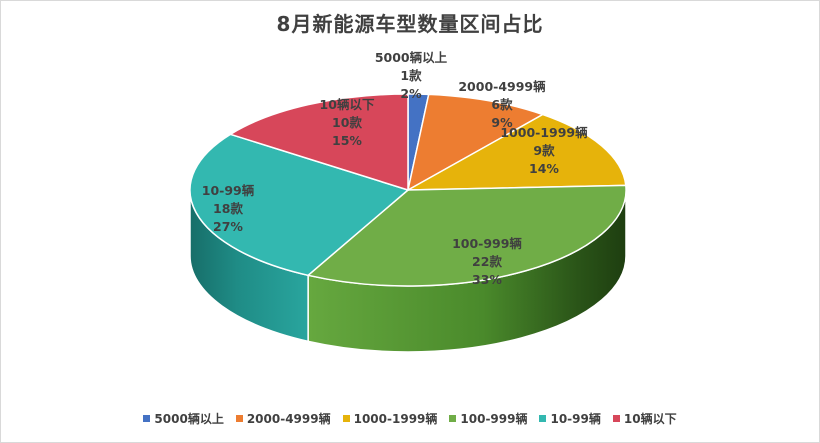 The height and width of the screenshot is (443, 820). I want to click on category-label: 10辆以下, so click(347, 104).